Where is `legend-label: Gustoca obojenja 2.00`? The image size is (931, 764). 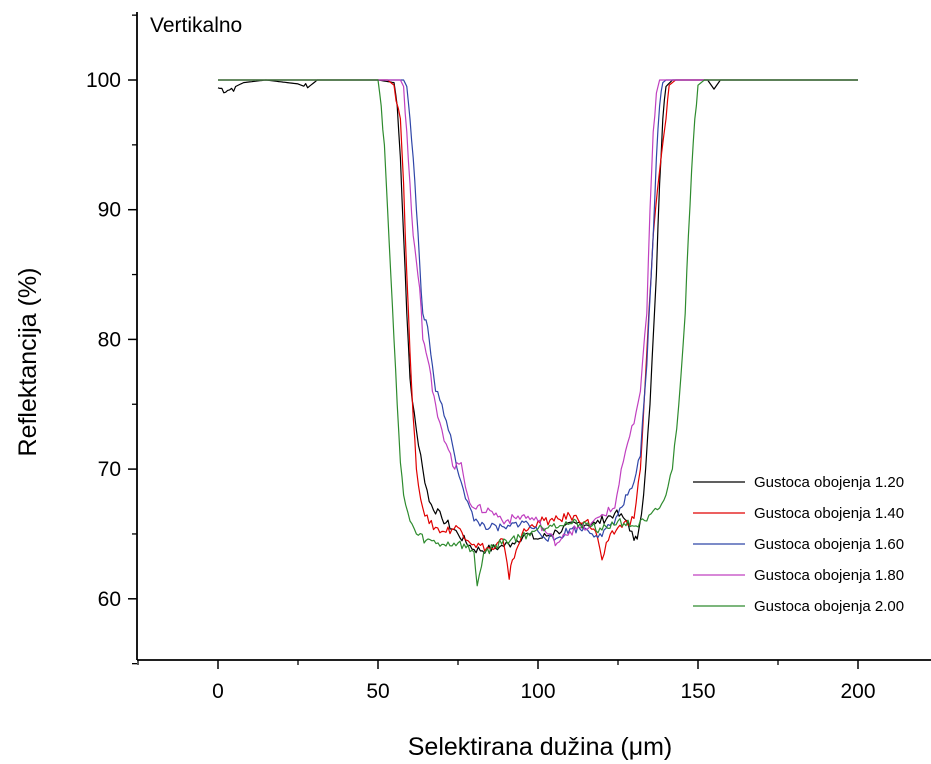
legend-label: Gustoca obojenja 2.00 is located at coordinates (829, 606).